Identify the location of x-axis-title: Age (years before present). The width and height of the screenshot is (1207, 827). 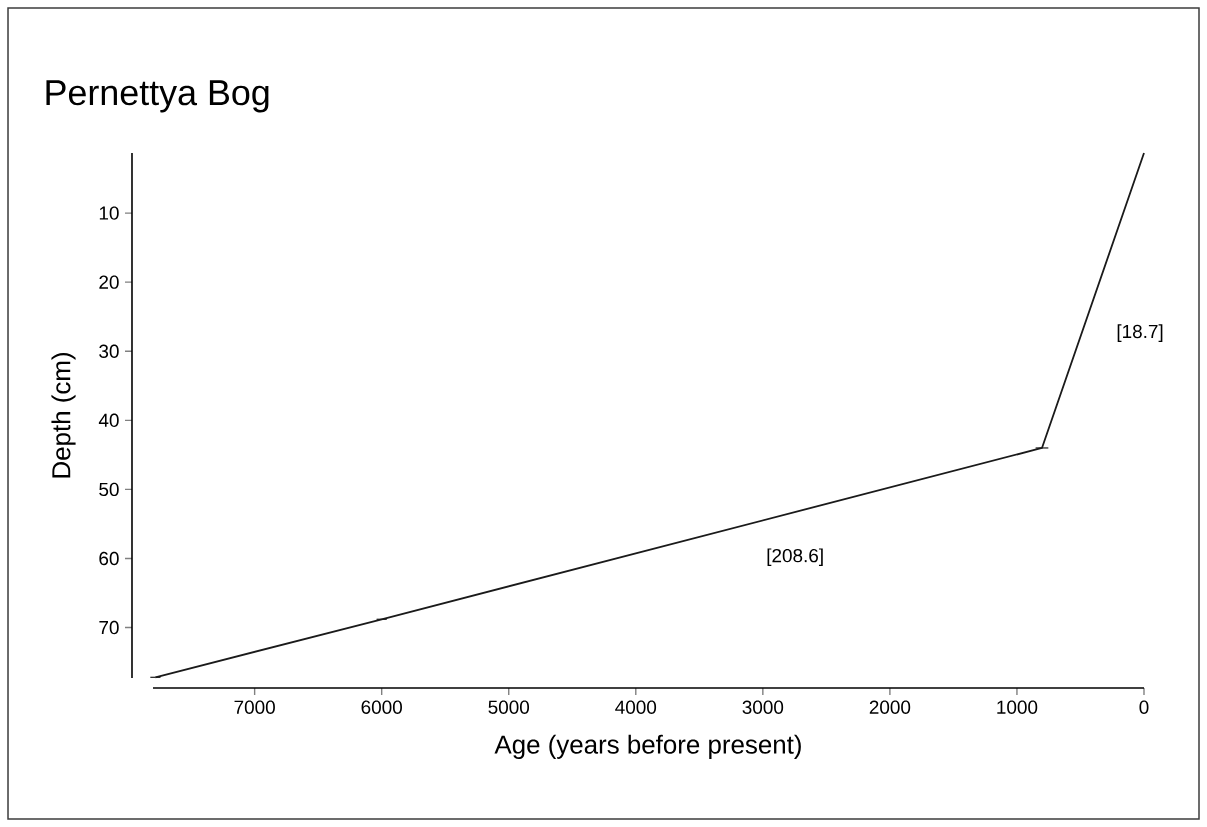
(647, 746).